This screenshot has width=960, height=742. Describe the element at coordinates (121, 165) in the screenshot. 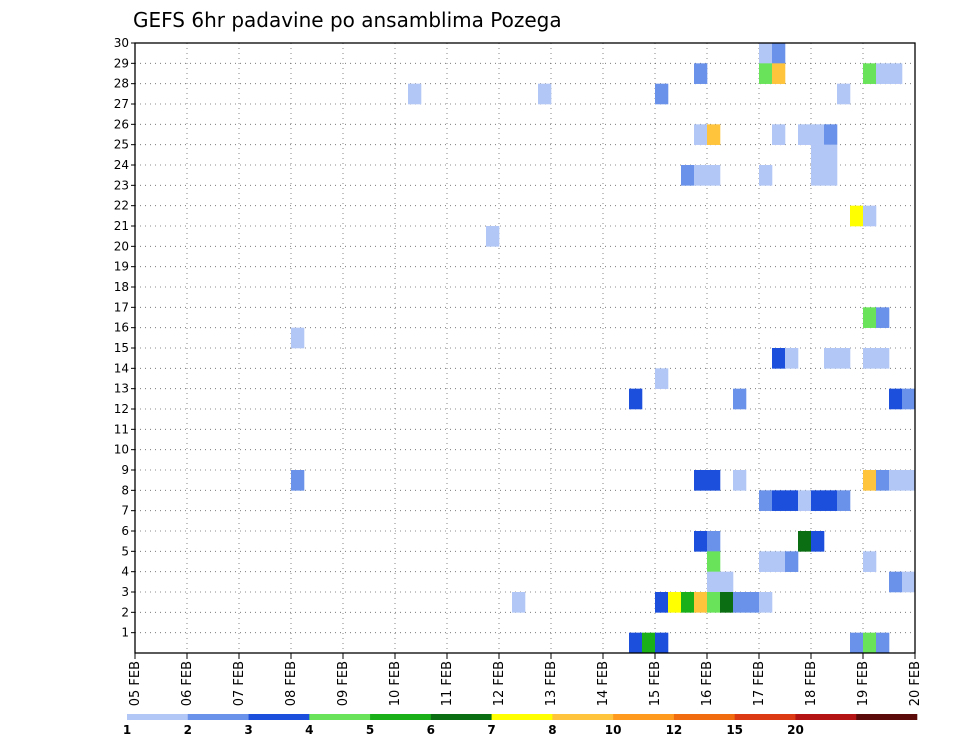

I see `y-tick-label: 24` at that location.